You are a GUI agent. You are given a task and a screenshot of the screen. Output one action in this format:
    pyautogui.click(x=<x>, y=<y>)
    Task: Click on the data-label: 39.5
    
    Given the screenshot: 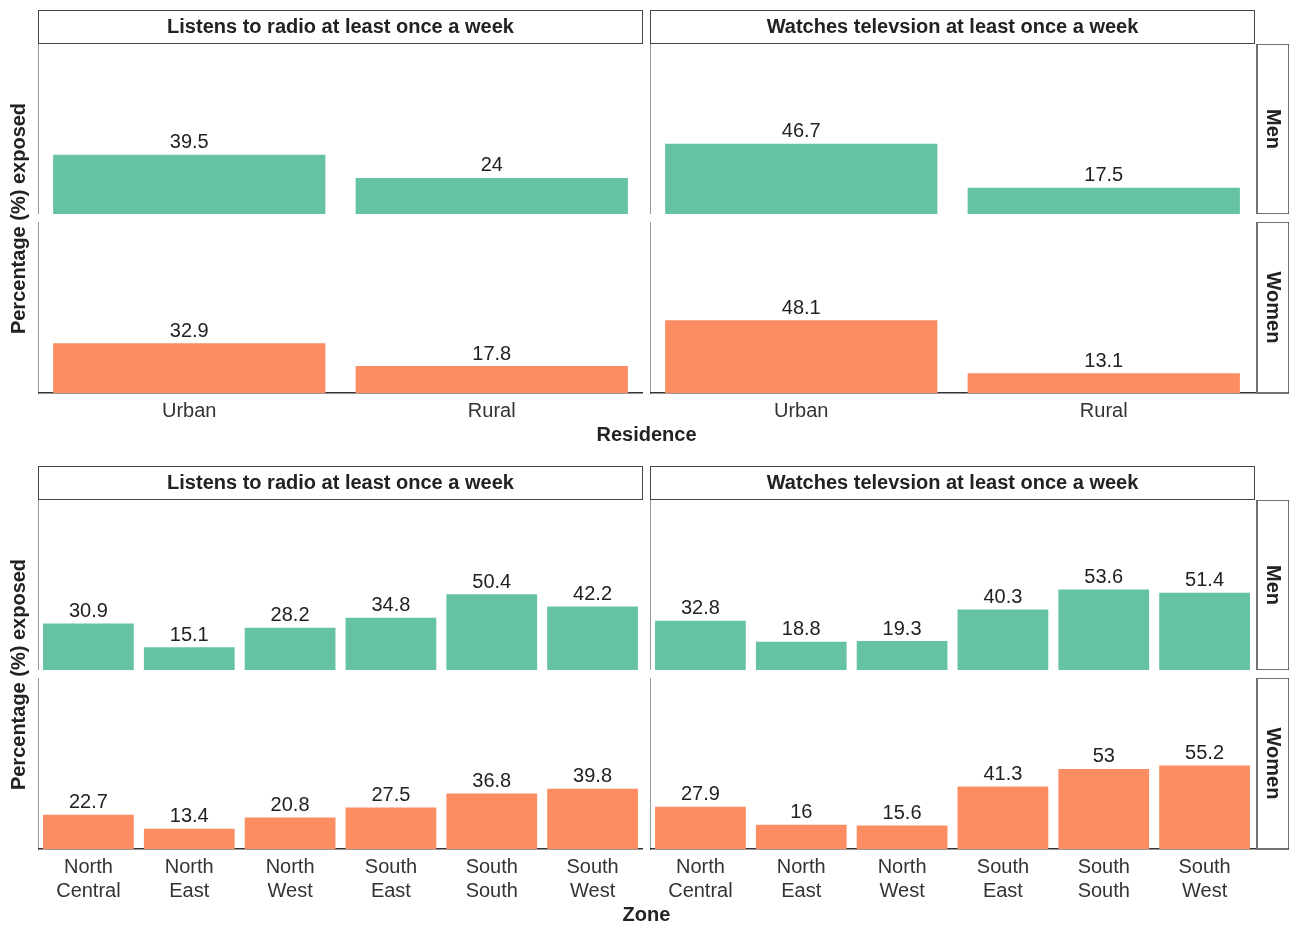 What is the action you would take?
    pyautogui.click(x=189, y=141)
    